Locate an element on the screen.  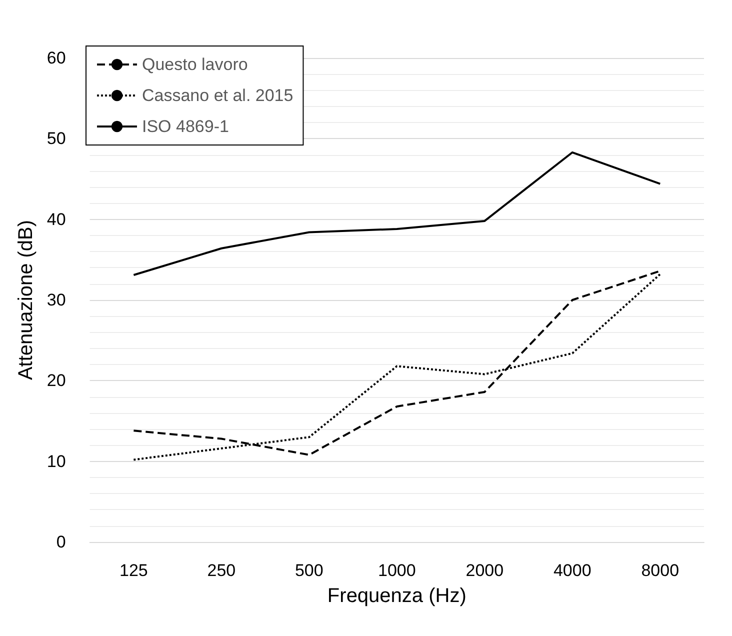
y-tick-label: 40 is located at coordinates (56, 219).